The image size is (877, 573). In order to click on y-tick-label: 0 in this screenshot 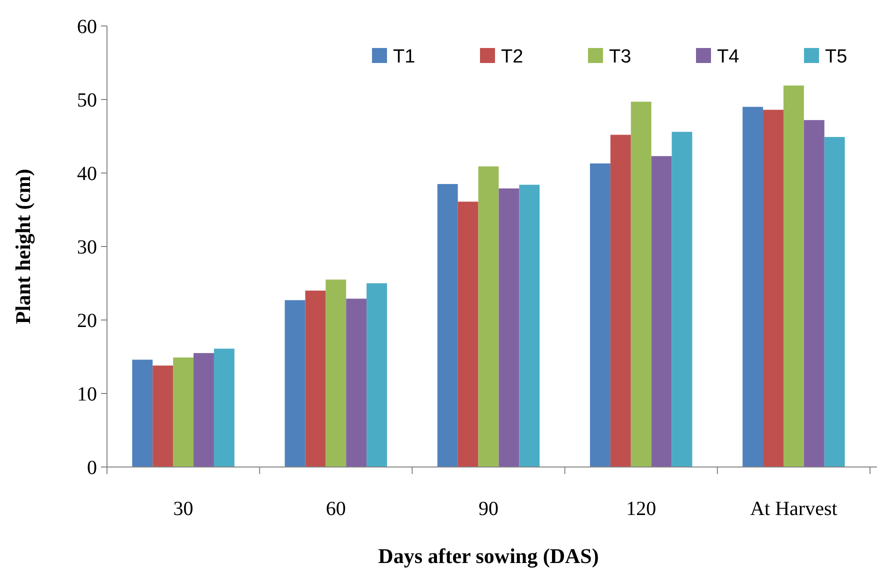, I will do `click(92, 468)`.